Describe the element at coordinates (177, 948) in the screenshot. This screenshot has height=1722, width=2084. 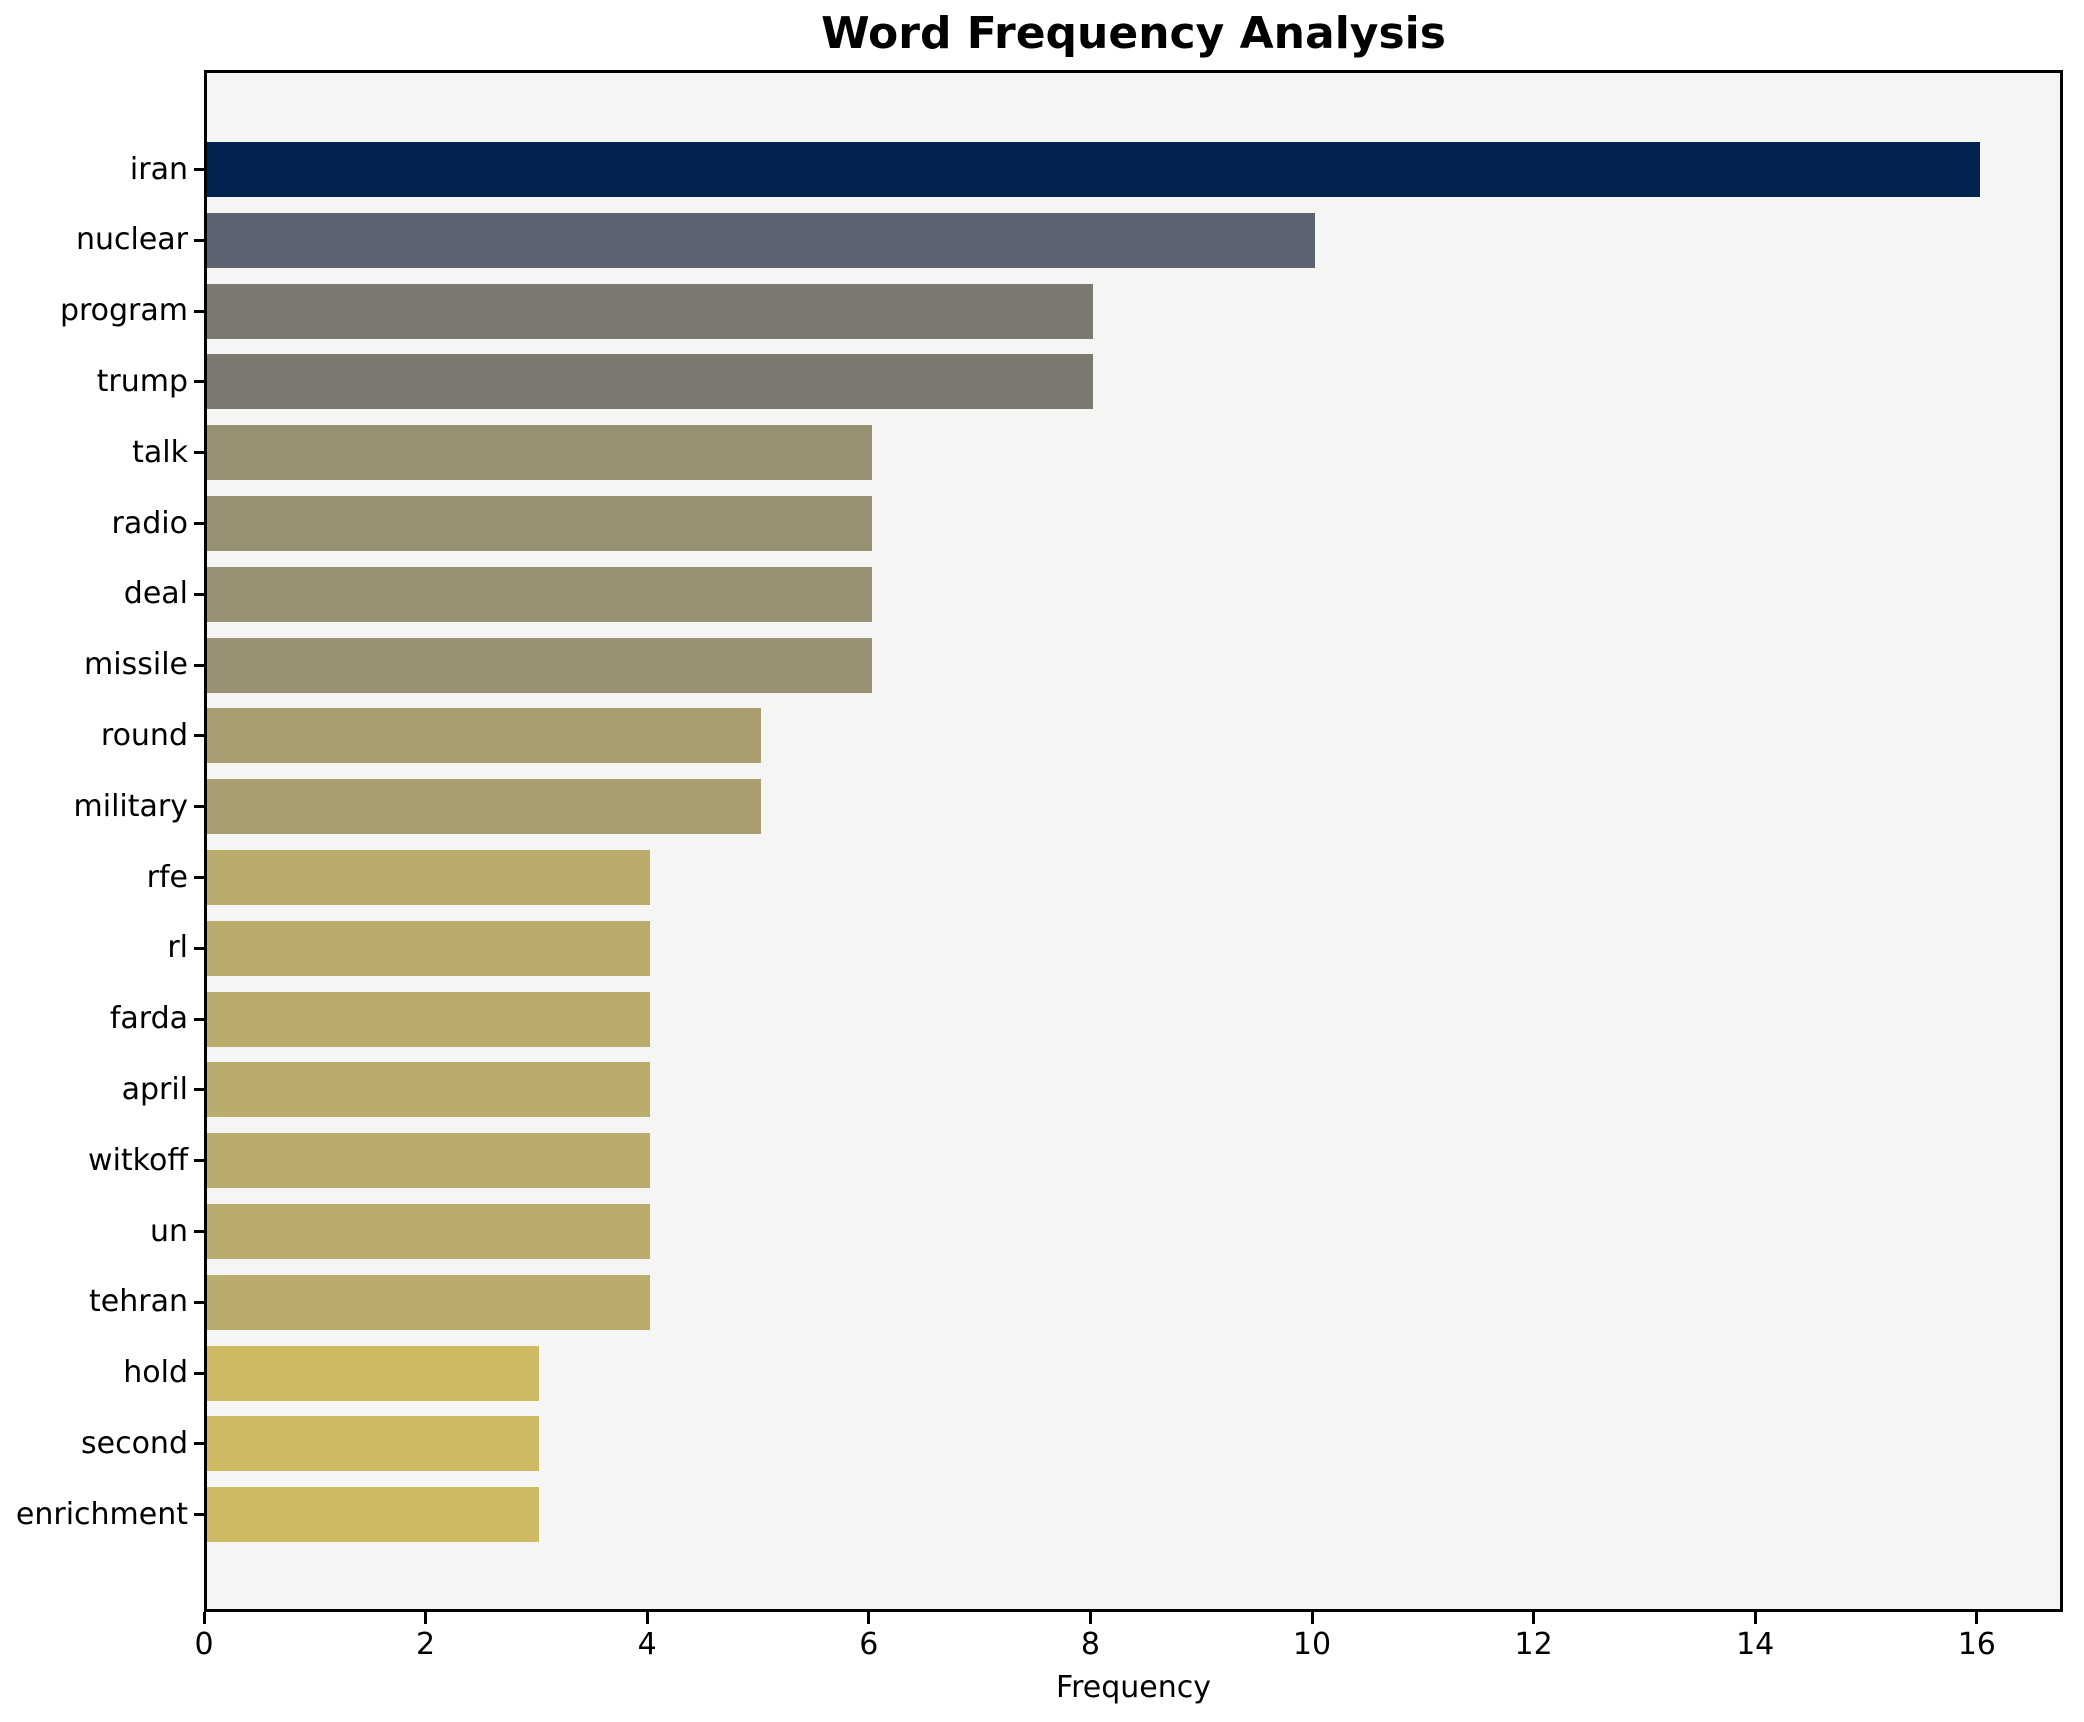
I see `y-tick-label-rl: rl` at that location.